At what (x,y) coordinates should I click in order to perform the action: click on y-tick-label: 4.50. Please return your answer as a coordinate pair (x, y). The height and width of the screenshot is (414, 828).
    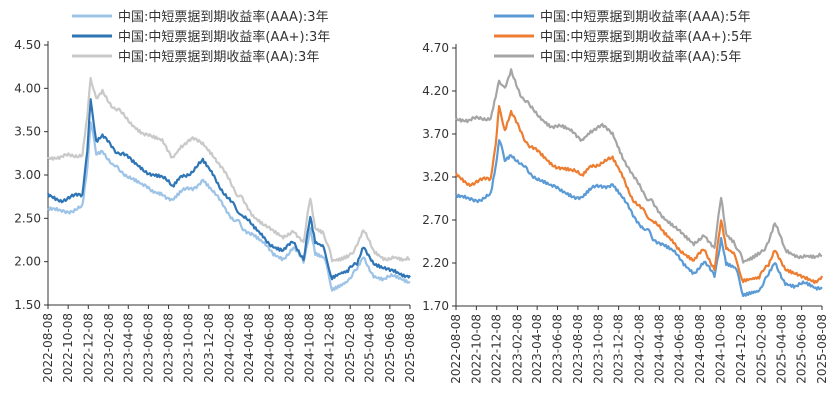
    Looking at the image, I should click on (27, 45).